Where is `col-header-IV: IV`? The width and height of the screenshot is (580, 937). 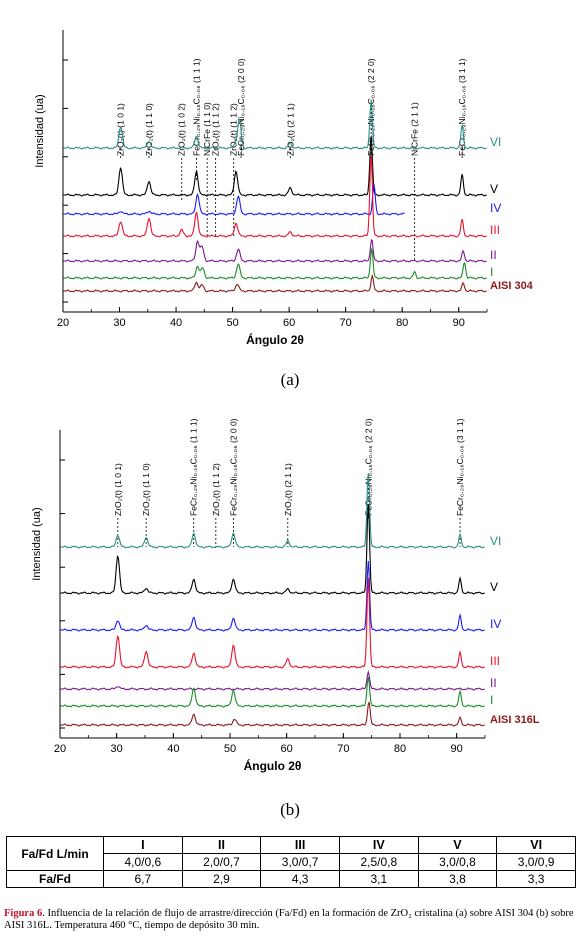
col-header-IV: IV is located at coordinates (378, 845).